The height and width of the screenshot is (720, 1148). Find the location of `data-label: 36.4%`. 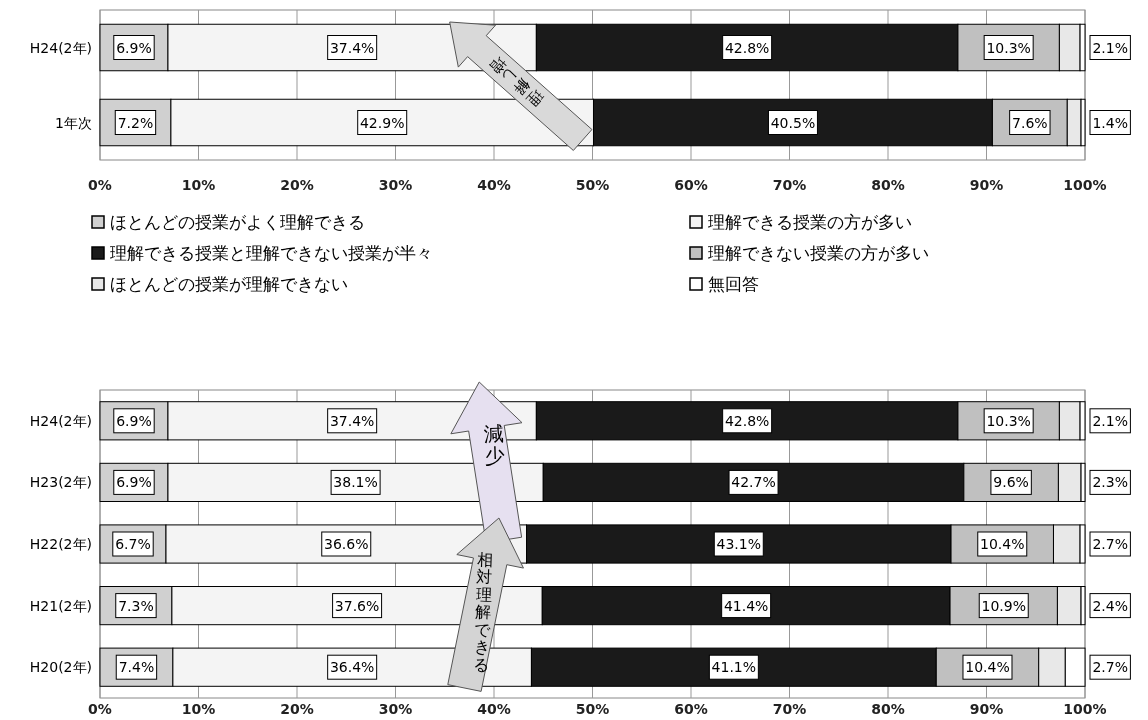

data-label: 36.4% is located at coordinates (352, 667).